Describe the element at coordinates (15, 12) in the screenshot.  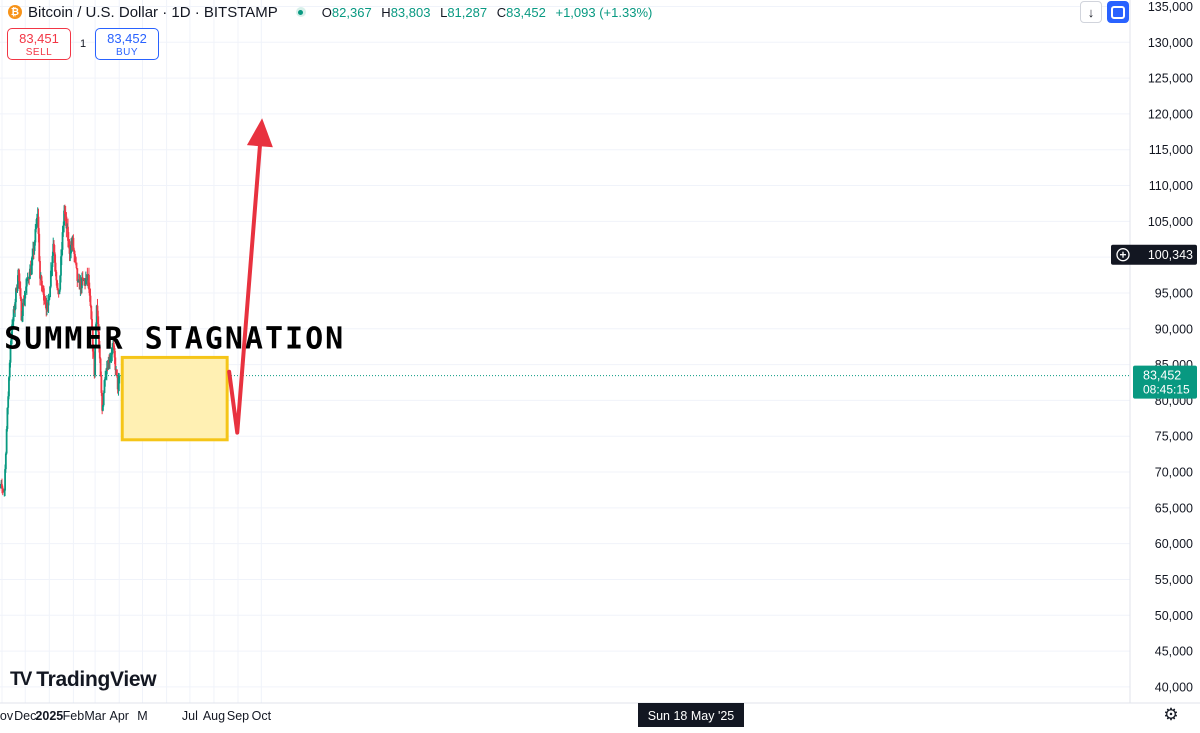
I see `bitcoin-icon: ₿` at that location.